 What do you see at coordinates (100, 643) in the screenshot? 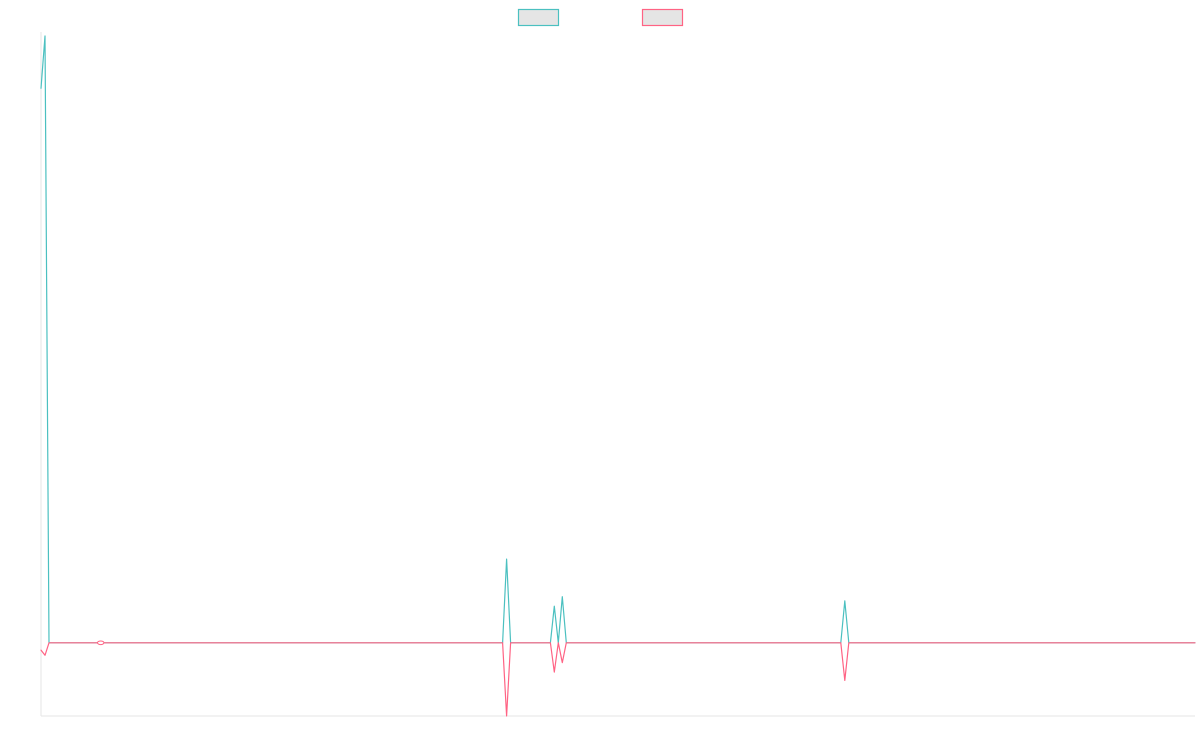
I see `data-point-marker` at bounding box center [100, 643].